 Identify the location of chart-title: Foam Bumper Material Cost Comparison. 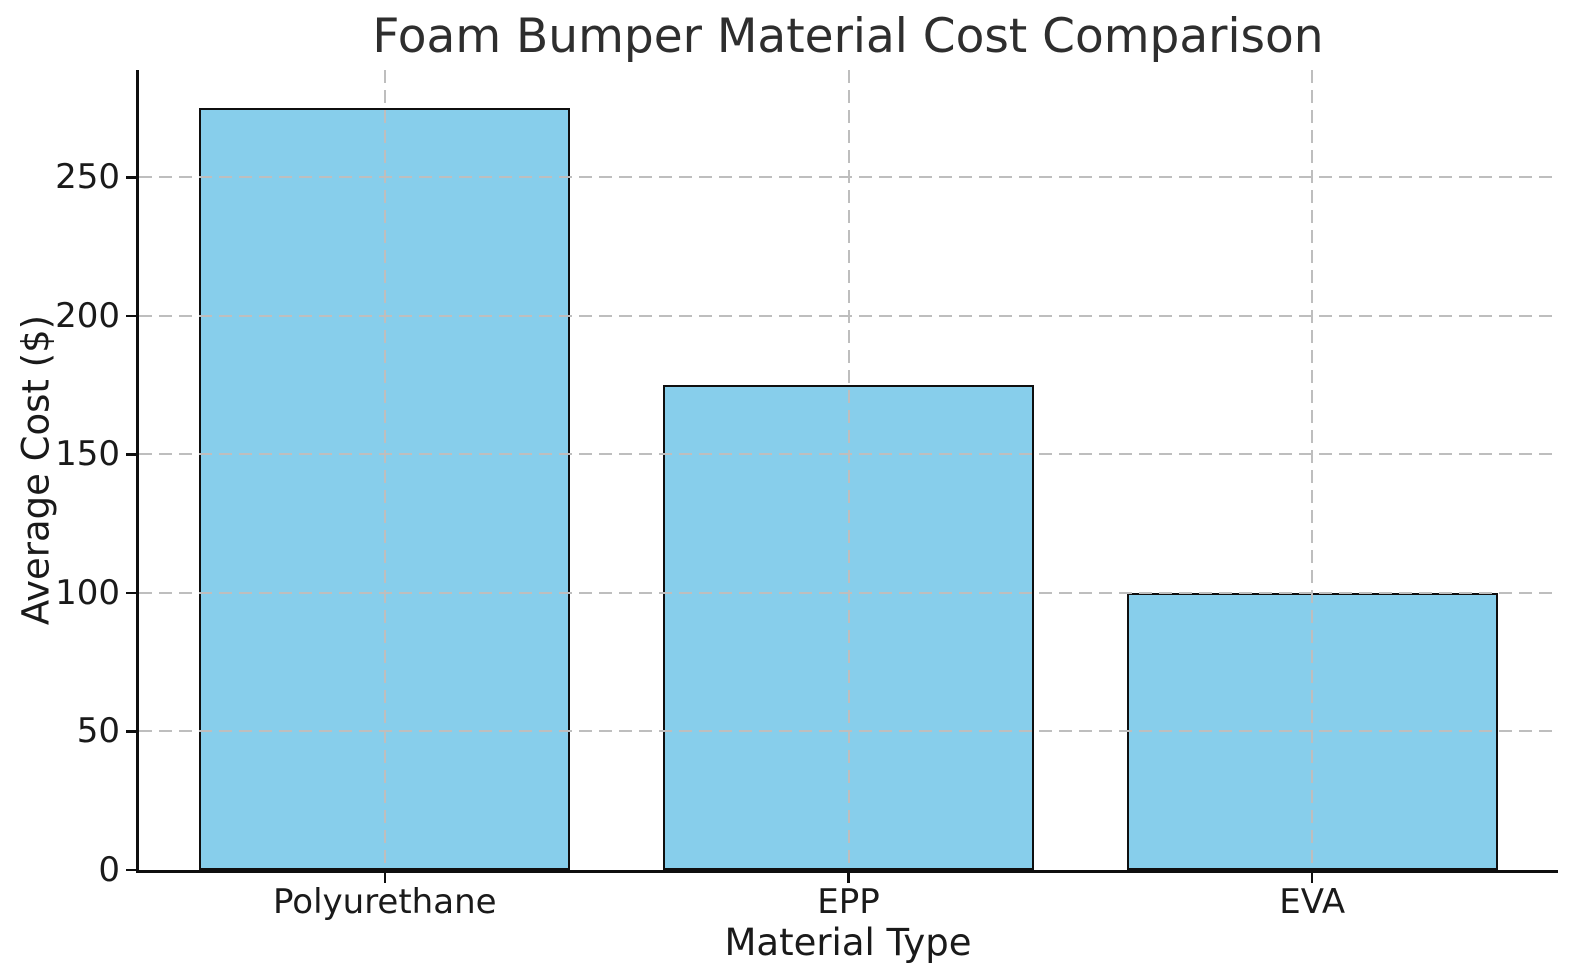
(848, 36).